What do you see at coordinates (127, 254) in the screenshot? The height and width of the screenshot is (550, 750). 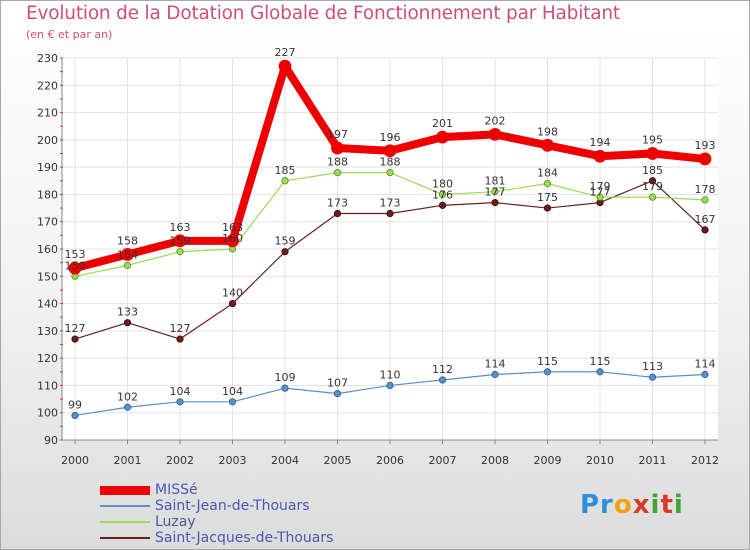 I see `data-label: 154` at bounding box center [127, 254].